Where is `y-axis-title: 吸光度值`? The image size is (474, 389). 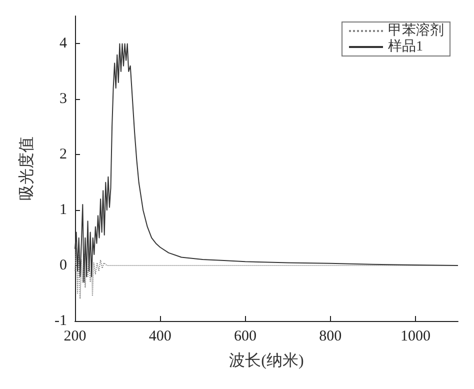 y-axis-title: 吸光度值 is located at coordinates (27, 168).